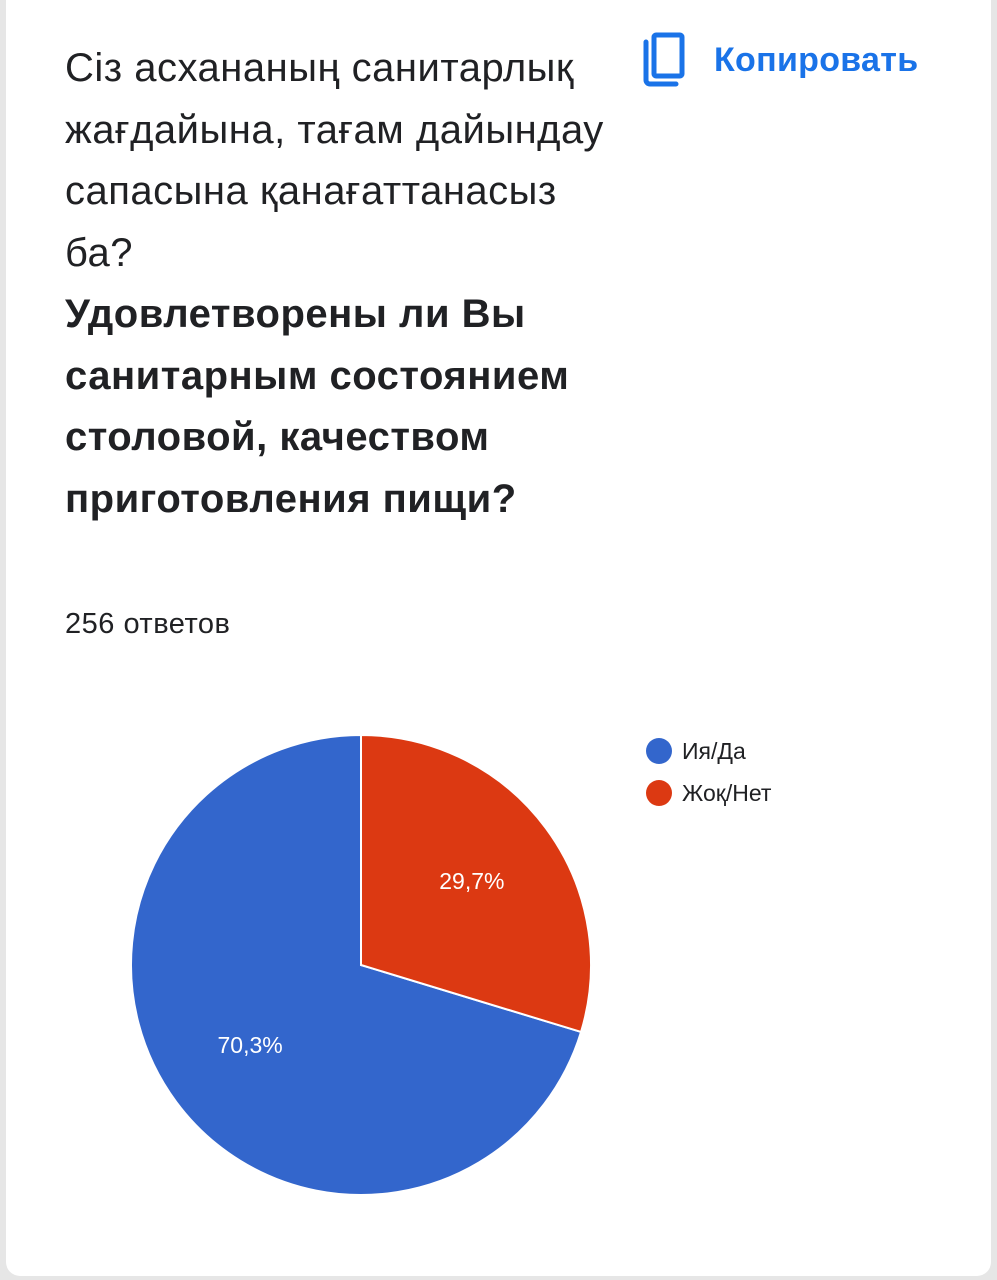  What do you see at coordinates (727, 792) in the screenshot?
I see `legend-label: Жоқ/Нет` at bounding box center [727, 792].